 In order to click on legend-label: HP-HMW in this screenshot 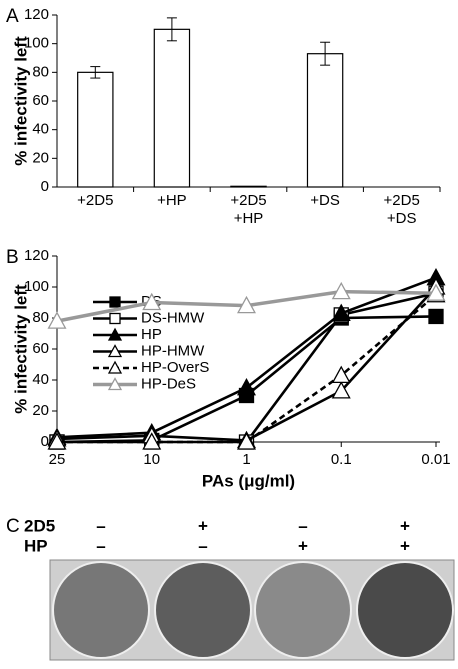, I will do `click(173, 350)`.